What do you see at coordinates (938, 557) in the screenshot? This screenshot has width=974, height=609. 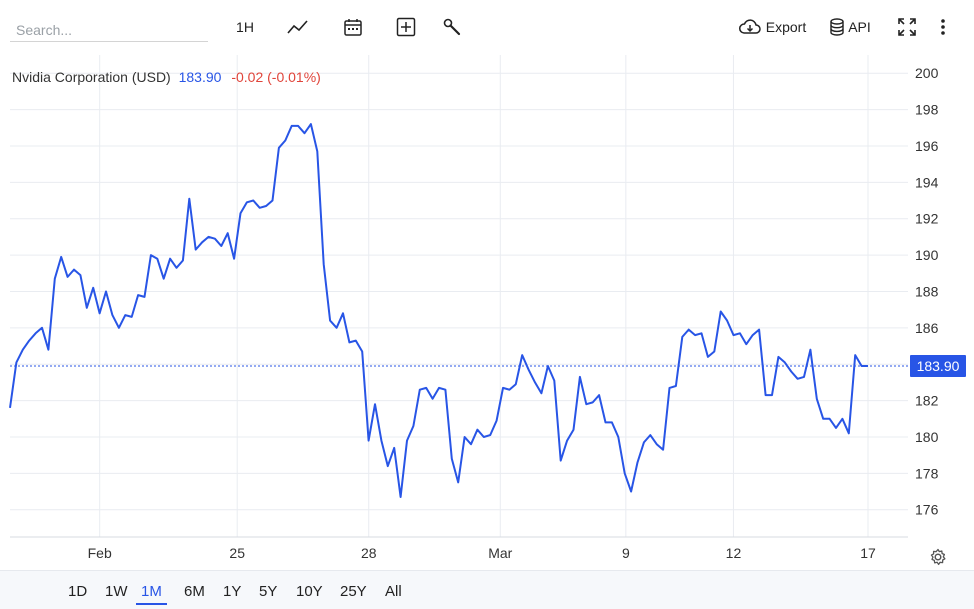 I see `gear-icon` at bounding box center [938, 557].